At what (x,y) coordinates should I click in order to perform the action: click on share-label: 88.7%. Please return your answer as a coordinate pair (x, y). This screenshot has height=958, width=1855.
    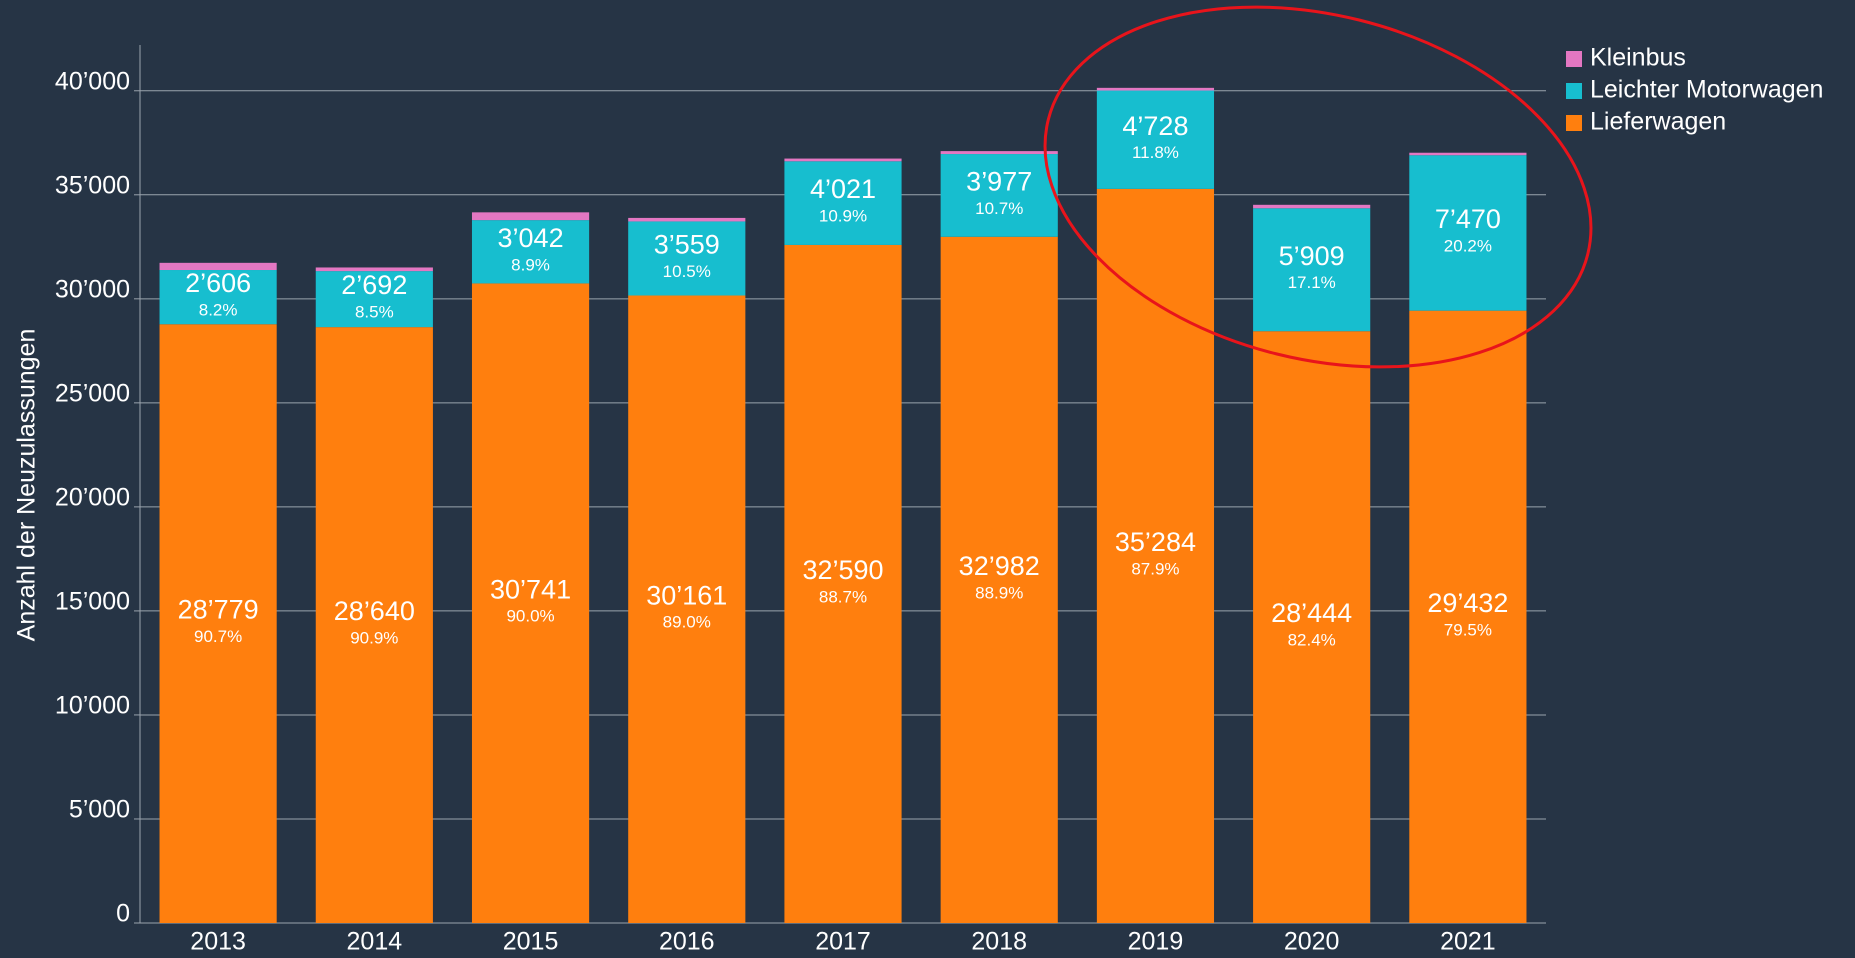
    Looking at the image, I should click on (843, 596).